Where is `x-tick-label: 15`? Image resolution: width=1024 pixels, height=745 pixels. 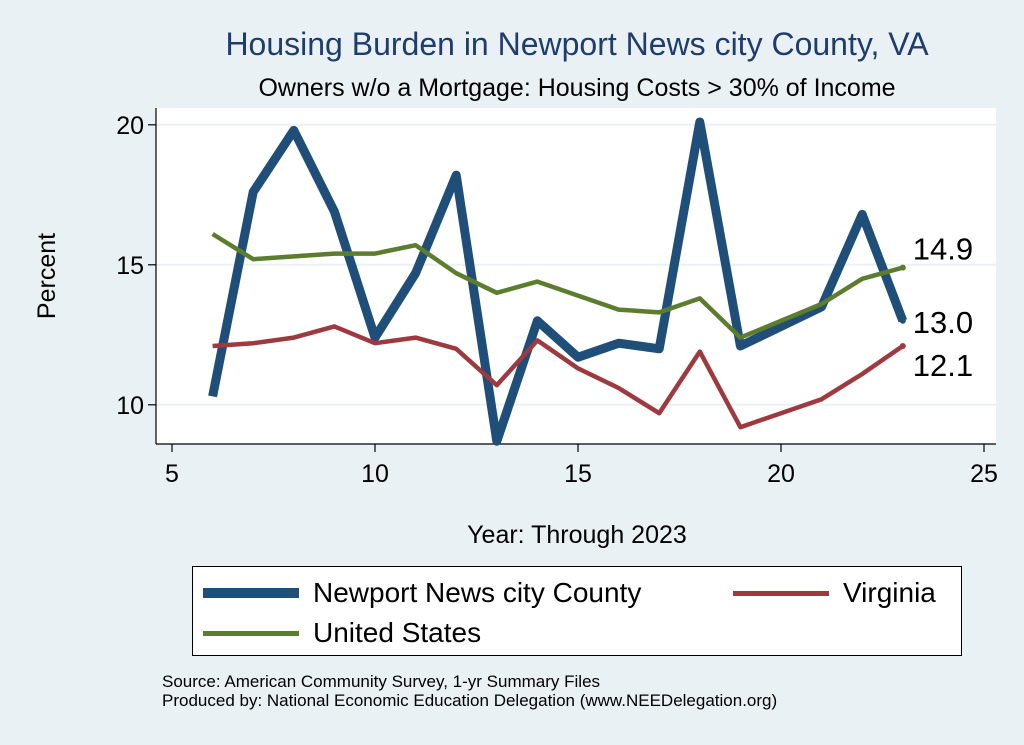
x-tick-label: 15 is located at coordinates (578, 474).